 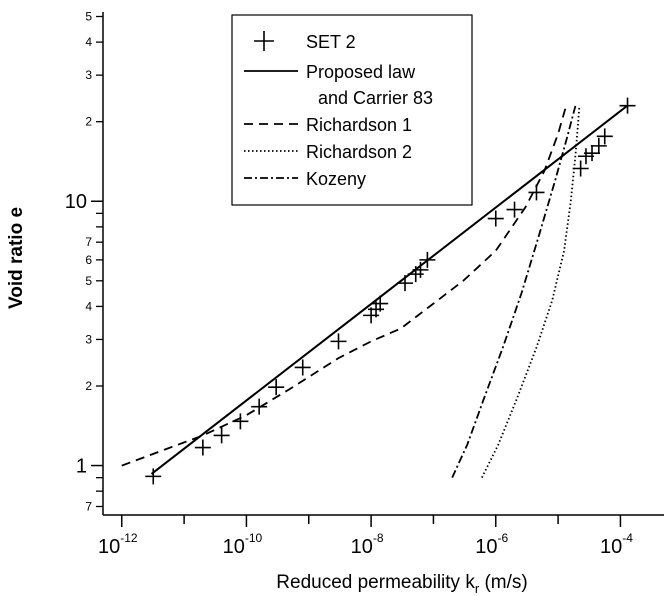 I want to click on legend-marker-plus, so click(x=264, y=41).